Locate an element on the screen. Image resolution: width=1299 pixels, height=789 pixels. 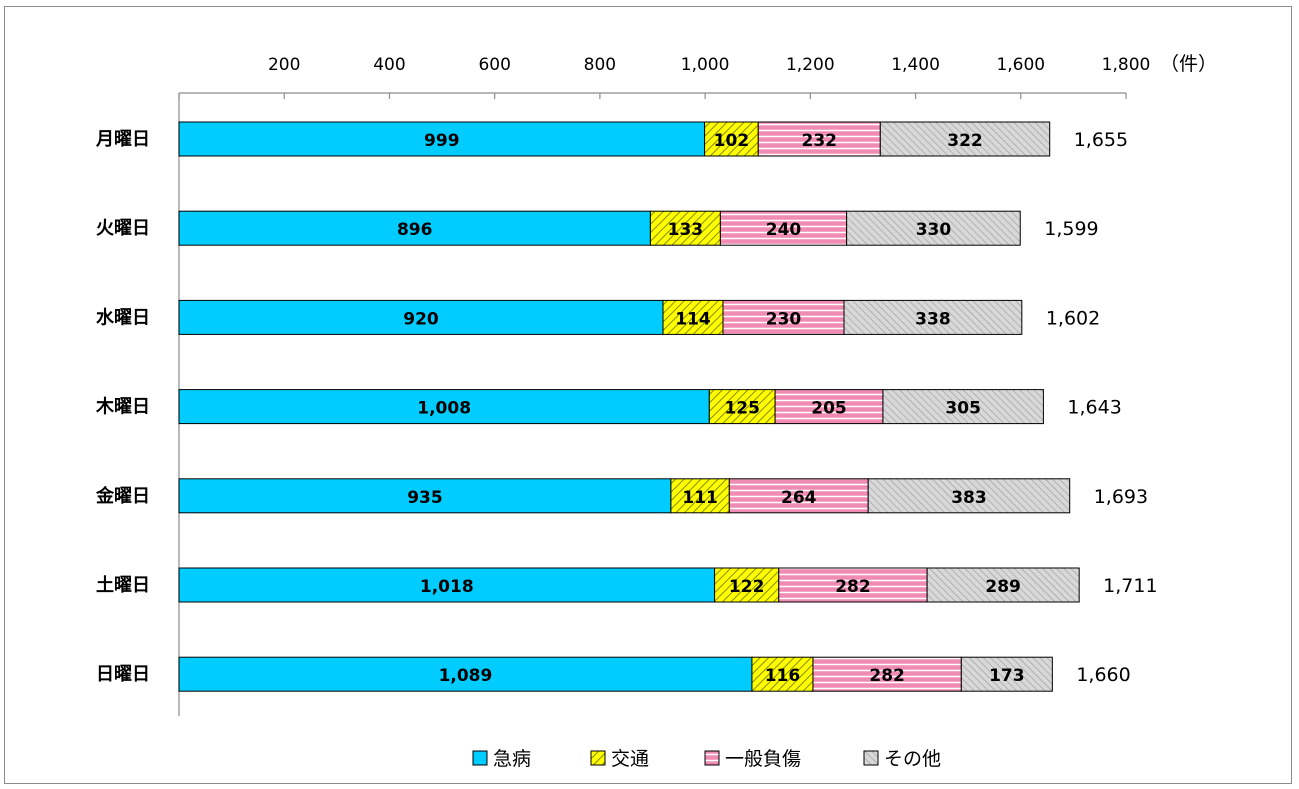
legend-item: 交通 is located at coordinates (619, 759).